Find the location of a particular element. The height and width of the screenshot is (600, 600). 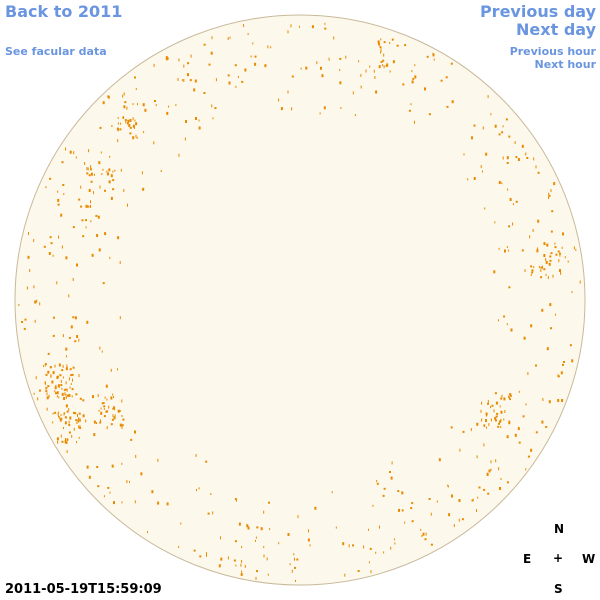

previous-hour-link: Previous hour is located at coordinates (552, 51).